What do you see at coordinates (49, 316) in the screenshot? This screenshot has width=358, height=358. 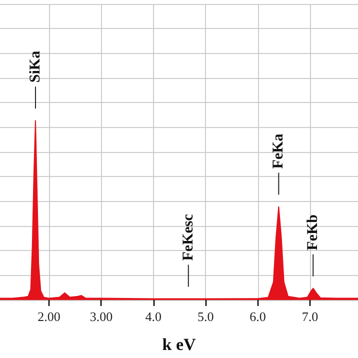 I see `x-tick-label: 2.00` at bounding box center [49, 316].